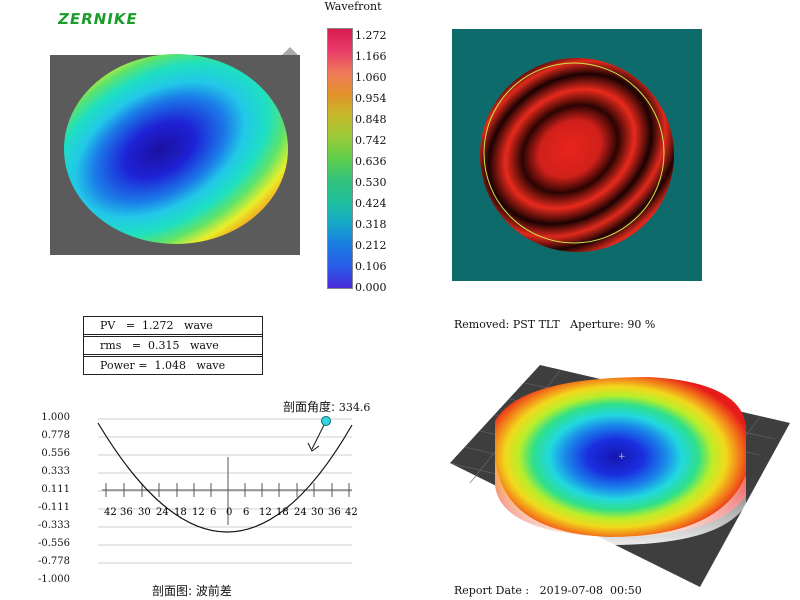 Image resolution: width=800 pixels, height=600 pixels. What do you see at coordinates (53, 543) in the screenshot?
I see `y-tick: -0.556` at bounding box center [53, 543].